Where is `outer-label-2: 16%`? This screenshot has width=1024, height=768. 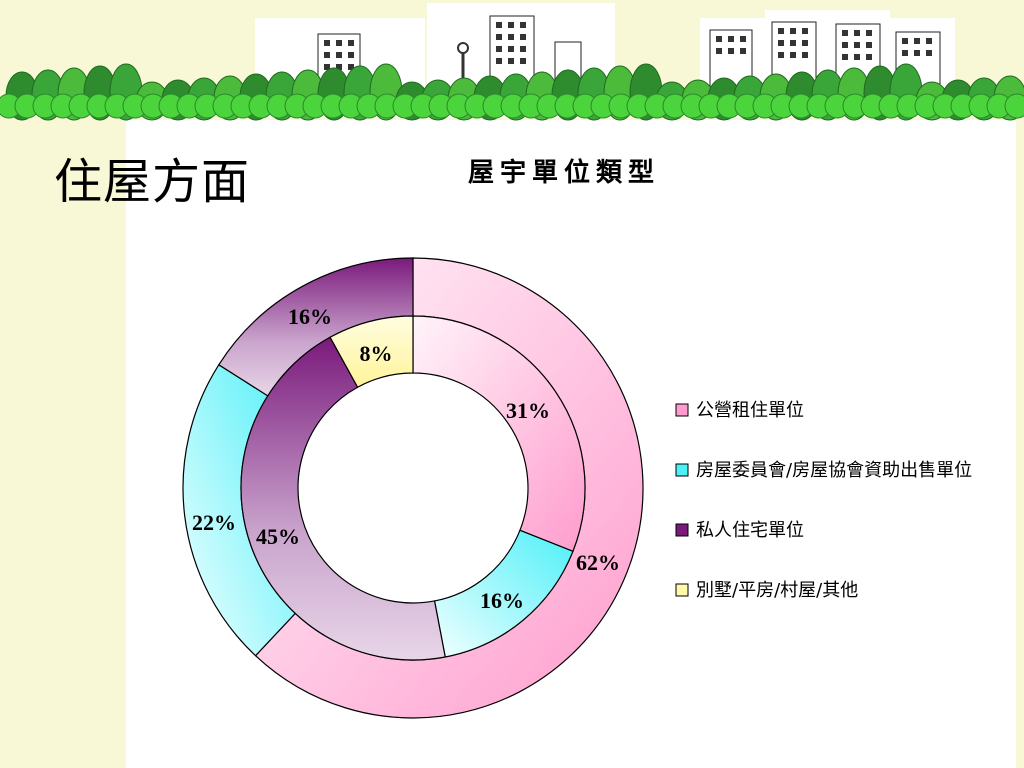 outer-label-2: 16% is located at coordinates (310, 316).